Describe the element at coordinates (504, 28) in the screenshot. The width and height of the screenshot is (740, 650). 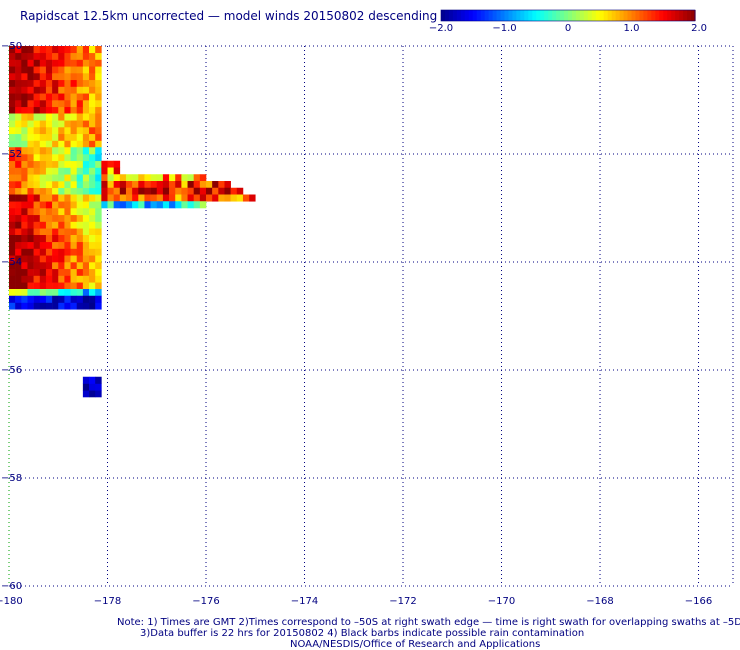
I see `colorbar-tick-label: −1.0` at that location.